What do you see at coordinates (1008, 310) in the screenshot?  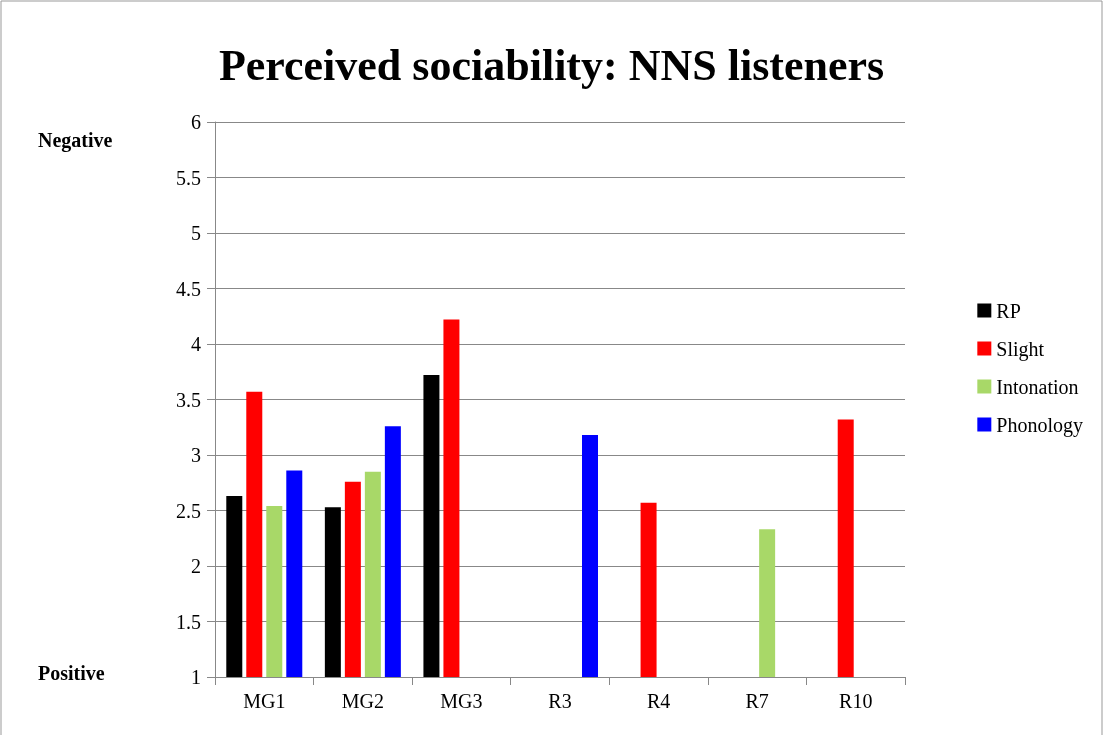 I see `legend-label: RP` at bounding box center [1008, 310].